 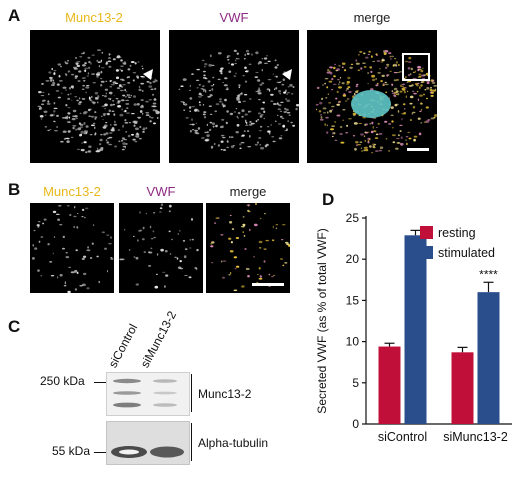 I want to click on y-tick-label: 10, so click(x=353, y=342).